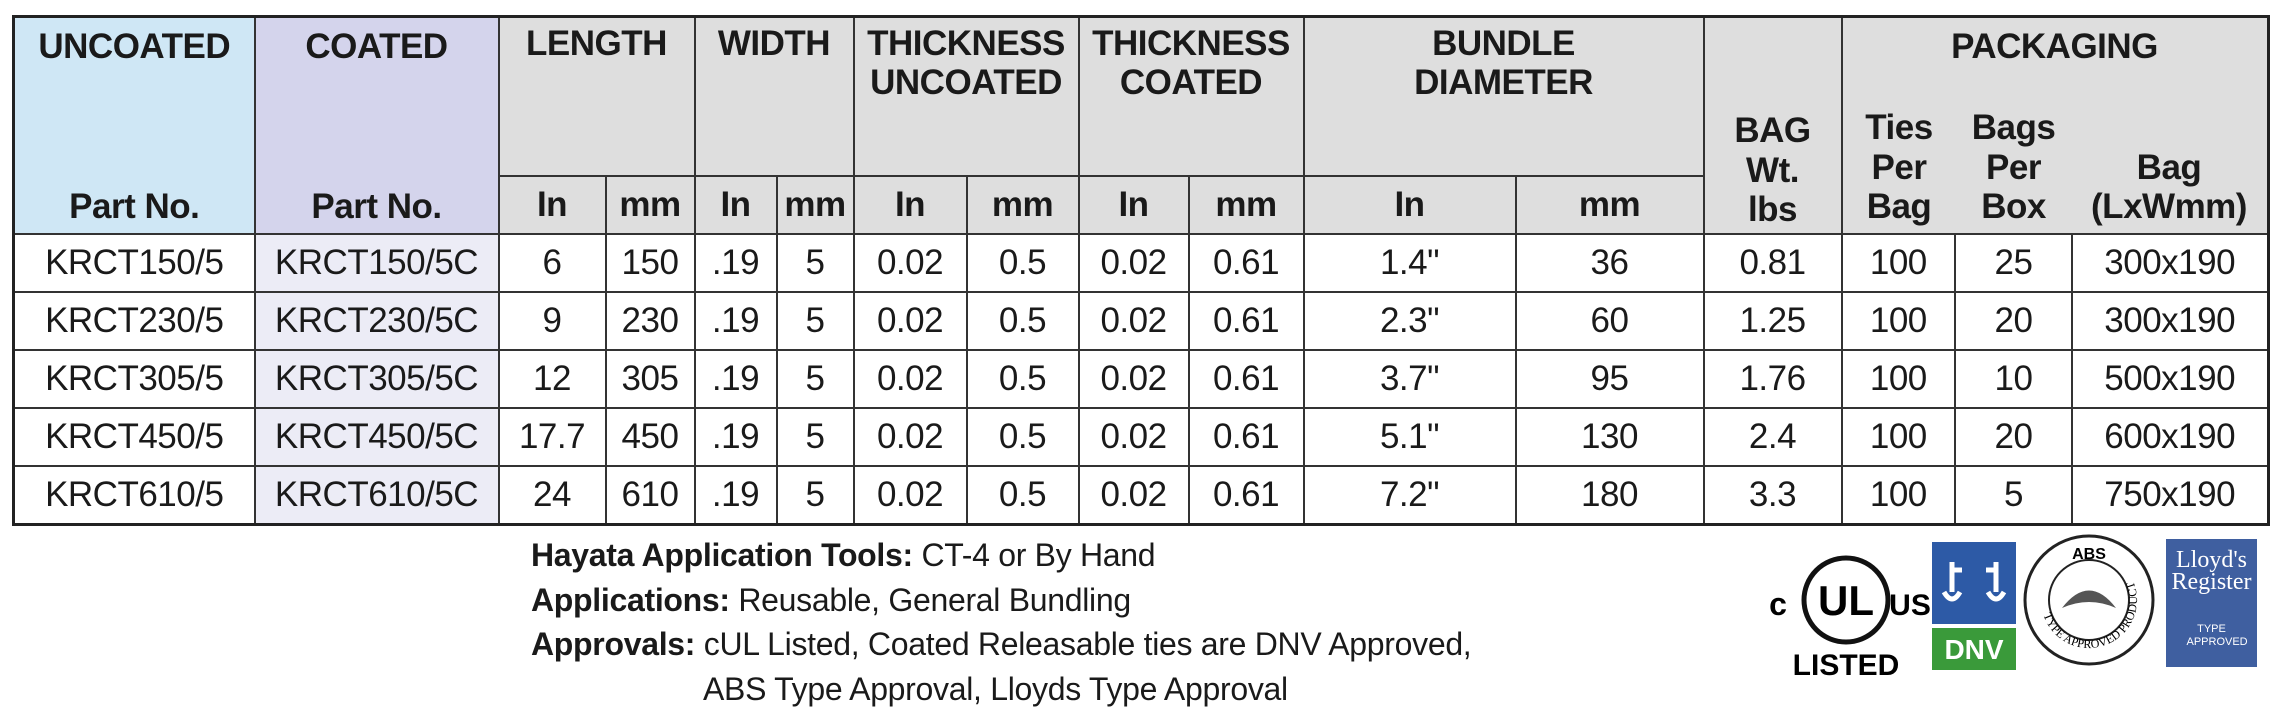 The image size is (2273, 718). I want to click on cell: KRCT150/5, so click(134, 263).